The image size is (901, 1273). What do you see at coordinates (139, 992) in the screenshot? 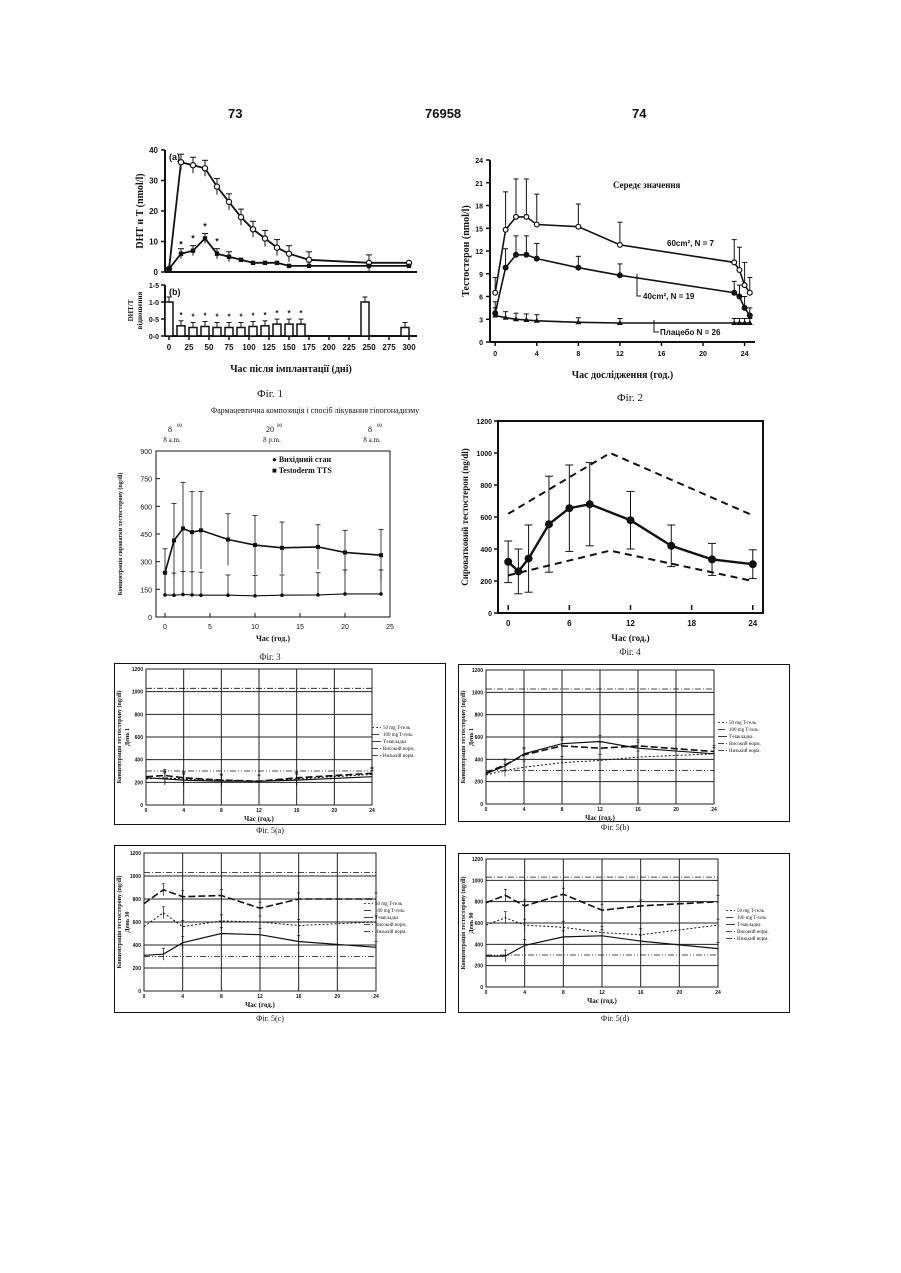
I see `fig5c-ytick-label: 0` at bounding box center [139, 992].